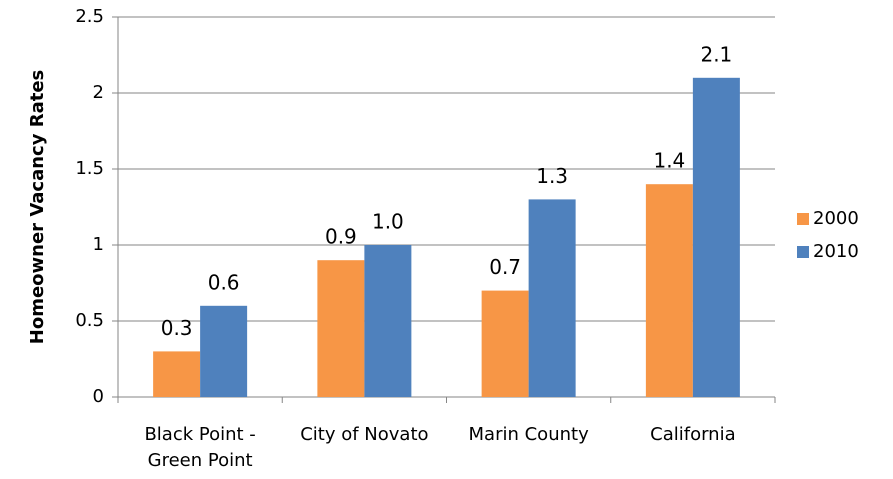 This screenshot has width=893, height=479. I want to click on legend-label: 2010, so click(836, 251).